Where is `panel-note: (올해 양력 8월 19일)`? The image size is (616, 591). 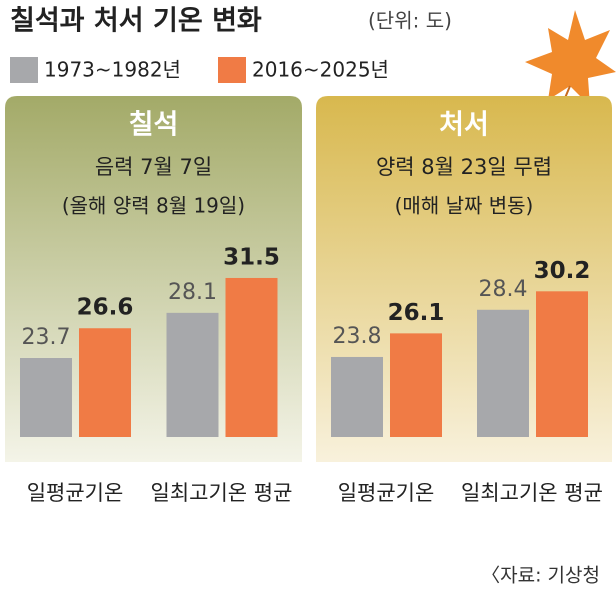
panel-note: (올해 양력 8월 19일) is located at coordinates (153, 206).